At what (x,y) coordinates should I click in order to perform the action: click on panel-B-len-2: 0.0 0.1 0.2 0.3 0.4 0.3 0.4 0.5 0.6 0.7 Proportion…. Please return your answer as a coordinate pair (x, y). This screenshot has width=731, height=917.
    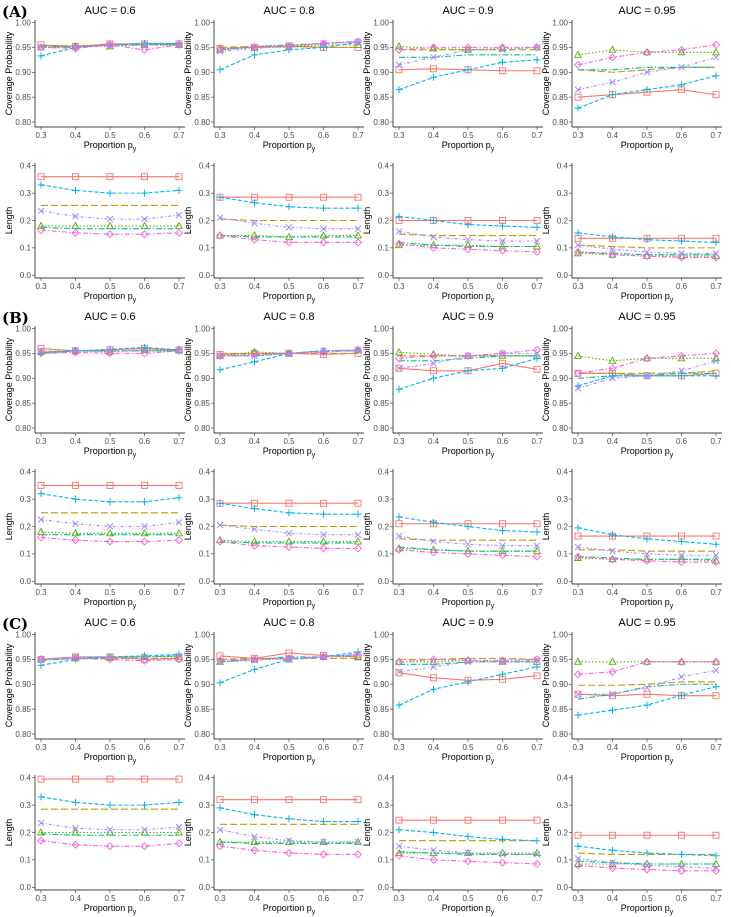
    Looking at the image, I should click on (273, 539).